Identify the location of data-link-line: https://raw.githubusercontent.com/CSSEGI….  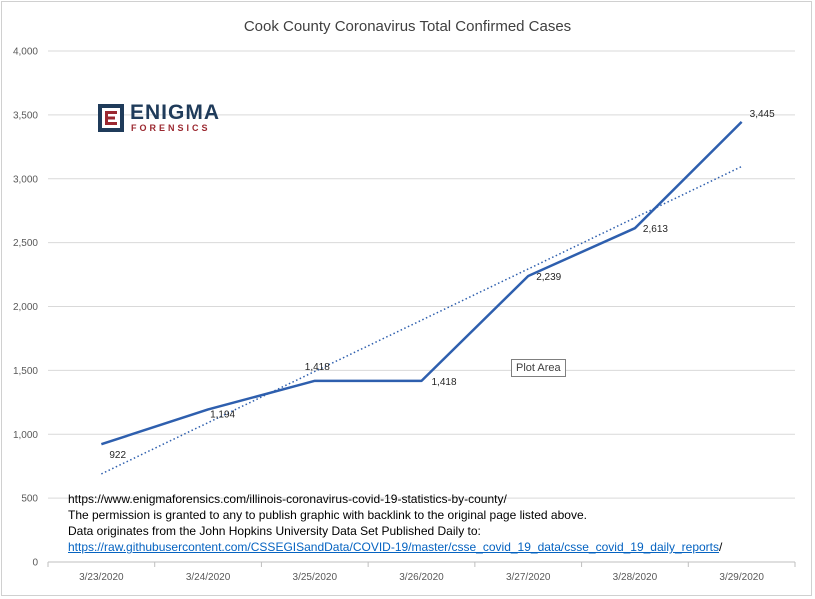
(395, 547).